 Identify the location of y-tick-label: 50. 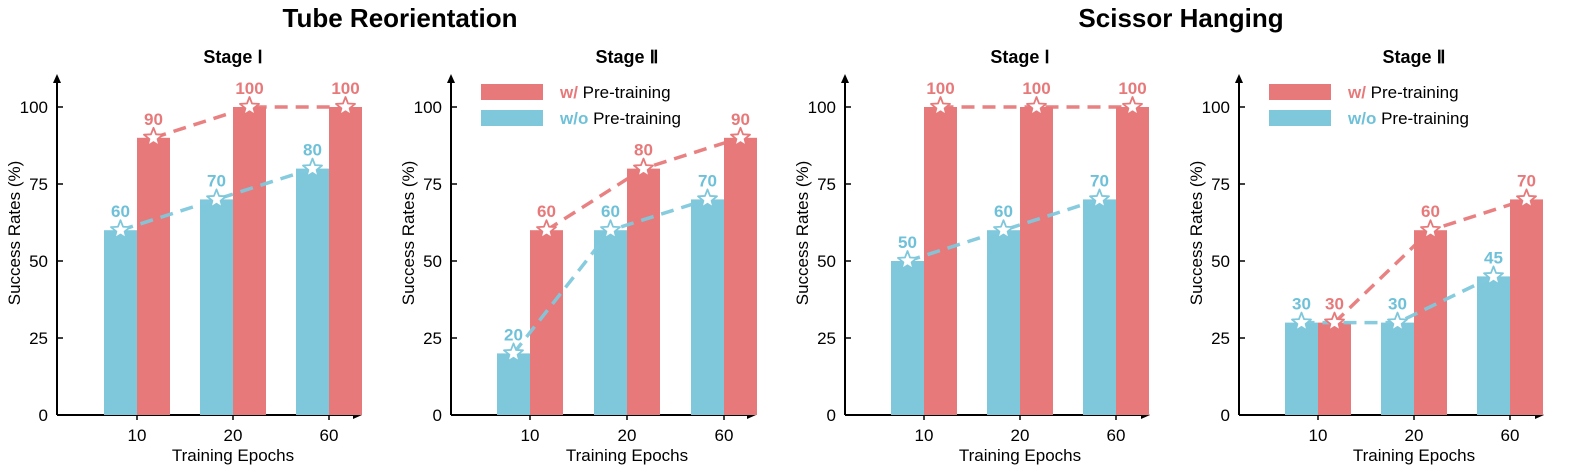
(826, 261).